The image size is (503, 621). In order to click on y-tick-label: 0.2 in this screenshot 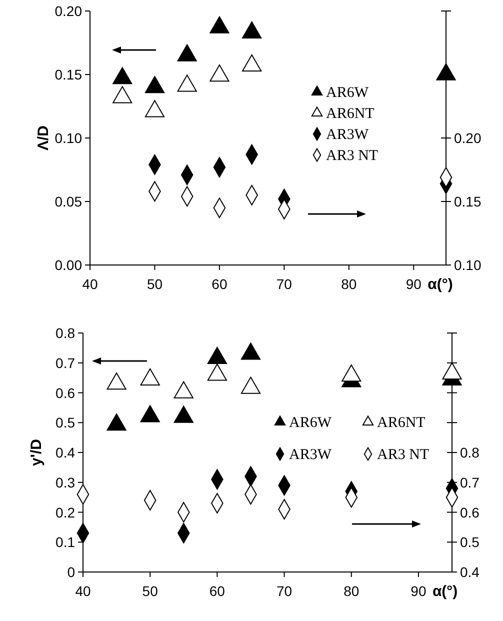, I will do `click(66, 512)`.